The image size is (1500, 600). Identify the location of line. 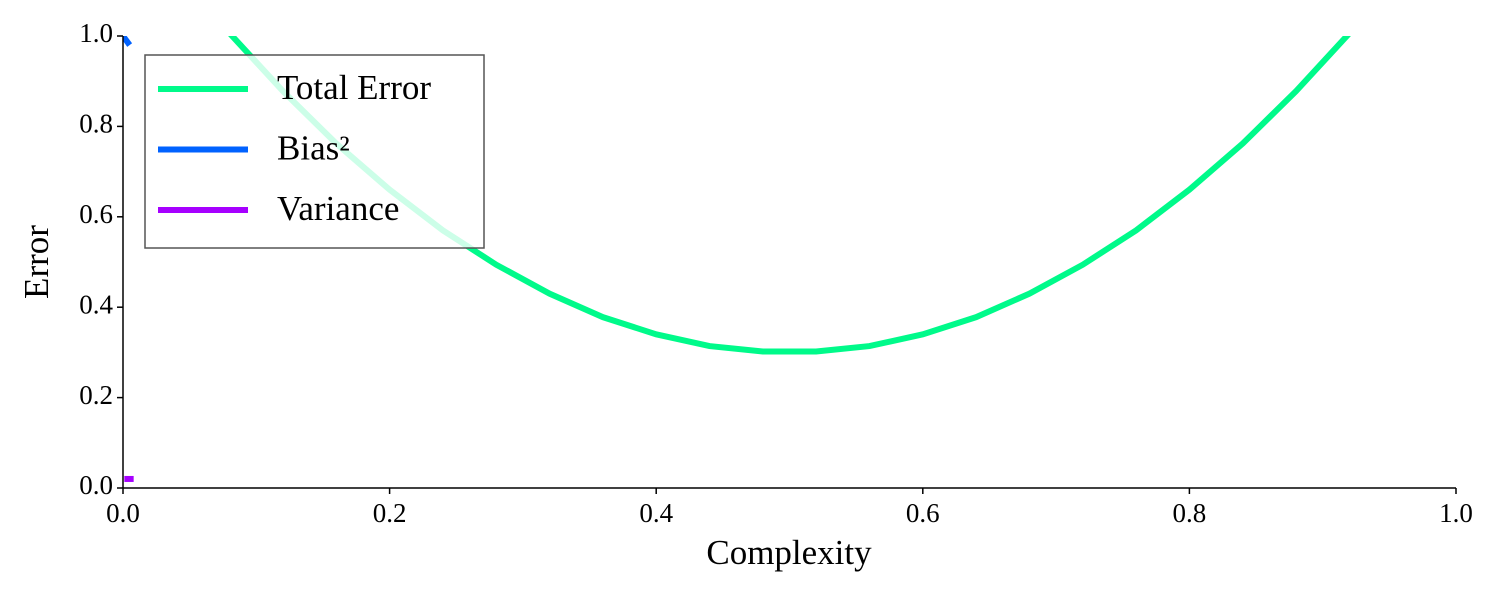
(128, 41).